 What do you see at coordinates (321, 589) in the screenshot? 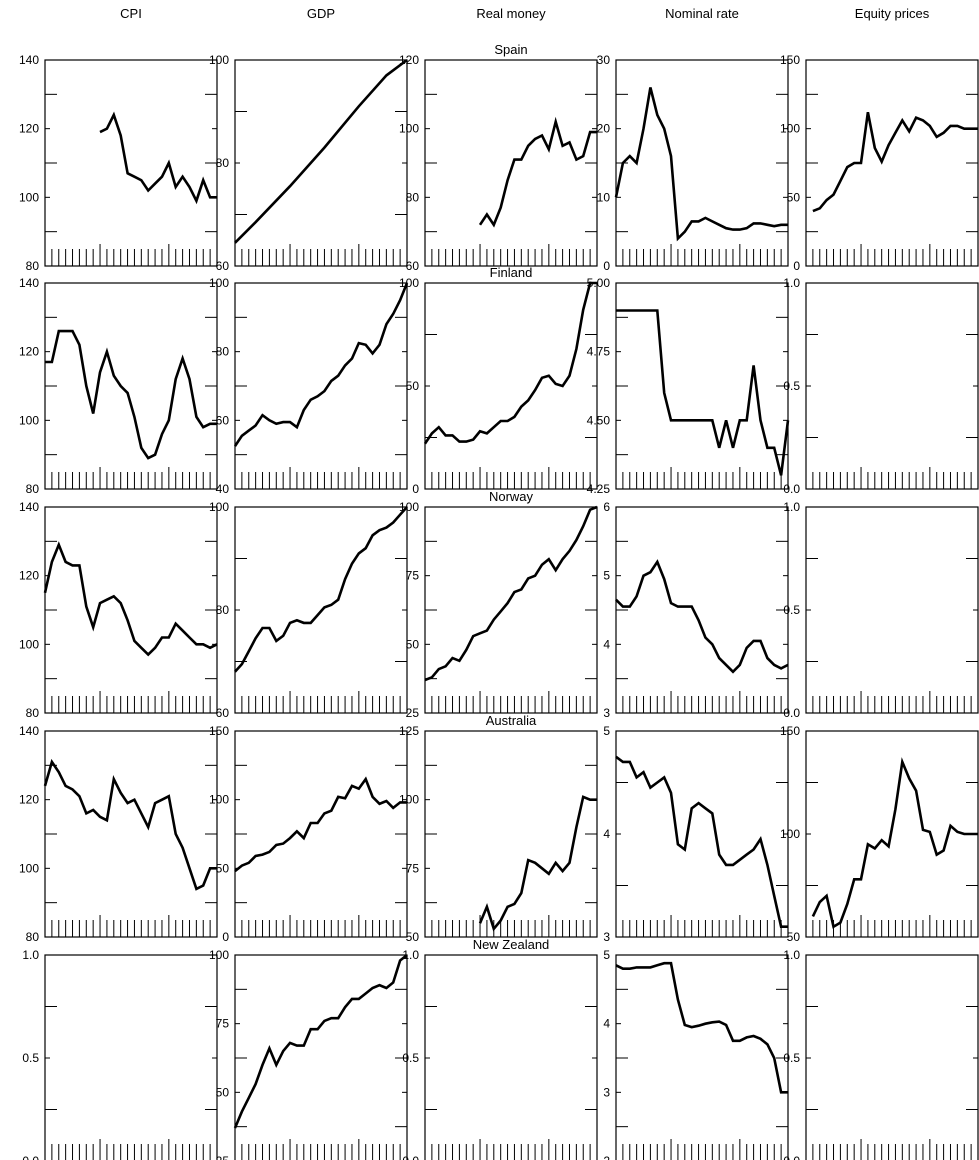
I see `series-line-norway-gdp` at bounding box center [321, 589].